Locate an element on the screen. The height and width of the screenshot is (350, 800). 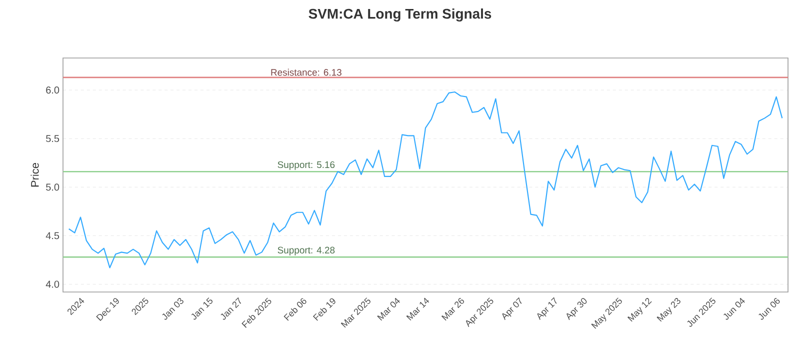
x-tick-label: Jan 15 is located at coordinates (202, 309).